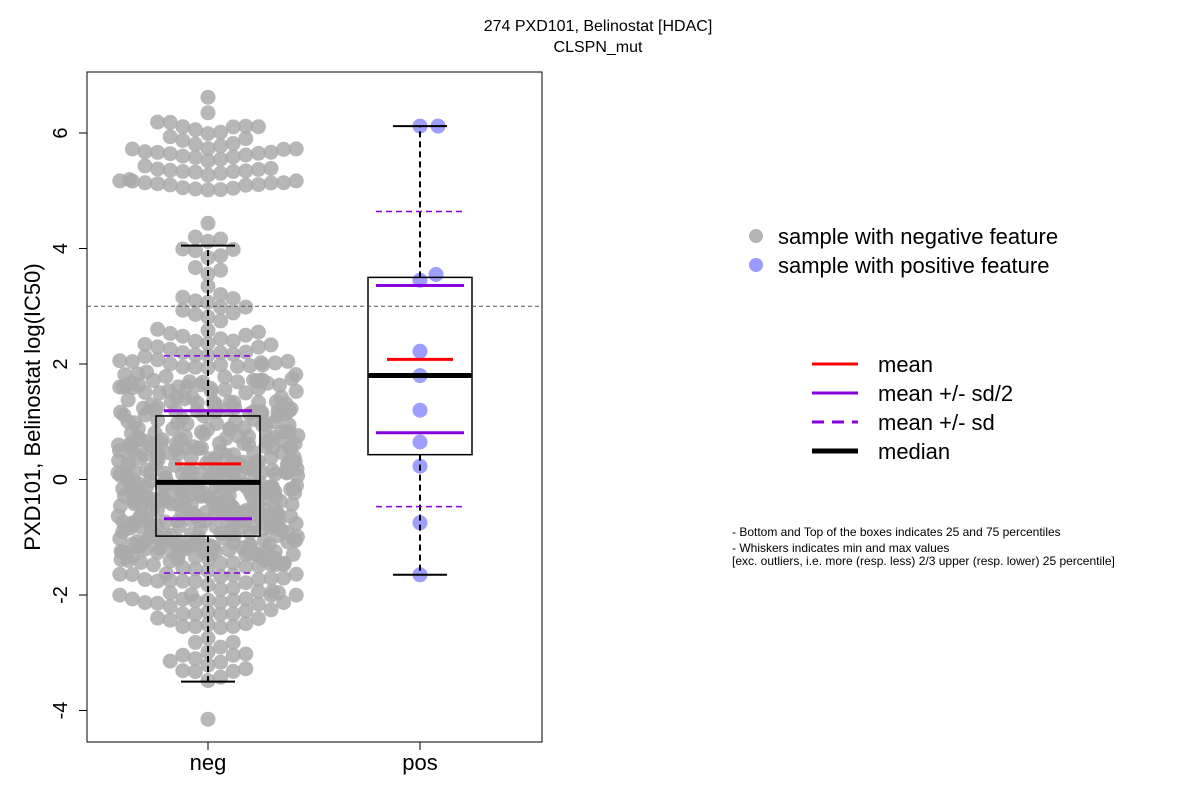 Image resolution: width=1200 pixels, height=800 pixels. What do you see at coordinates (61, 479) in the screenshot?
I see `y-tick-label: 0` at bounding box center [61, 479].